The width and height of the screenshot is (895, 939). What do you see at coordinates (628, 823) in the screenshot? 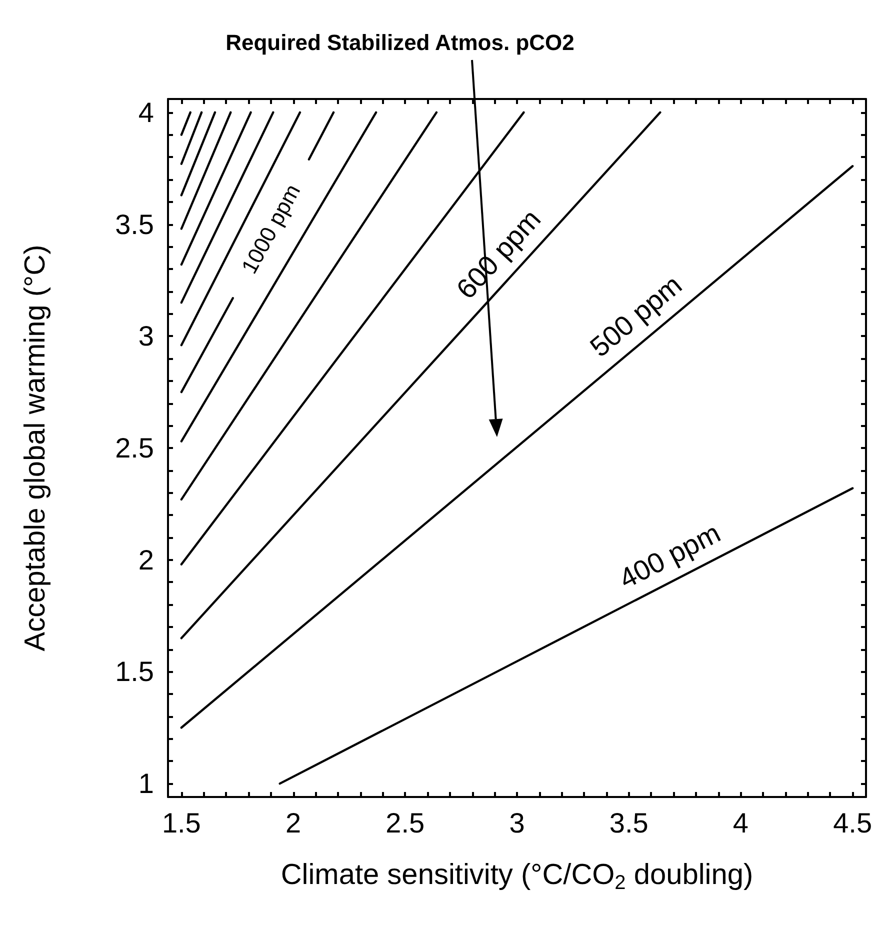
I see `x-tick-label: 3.5` at bounding box center [628, 823].